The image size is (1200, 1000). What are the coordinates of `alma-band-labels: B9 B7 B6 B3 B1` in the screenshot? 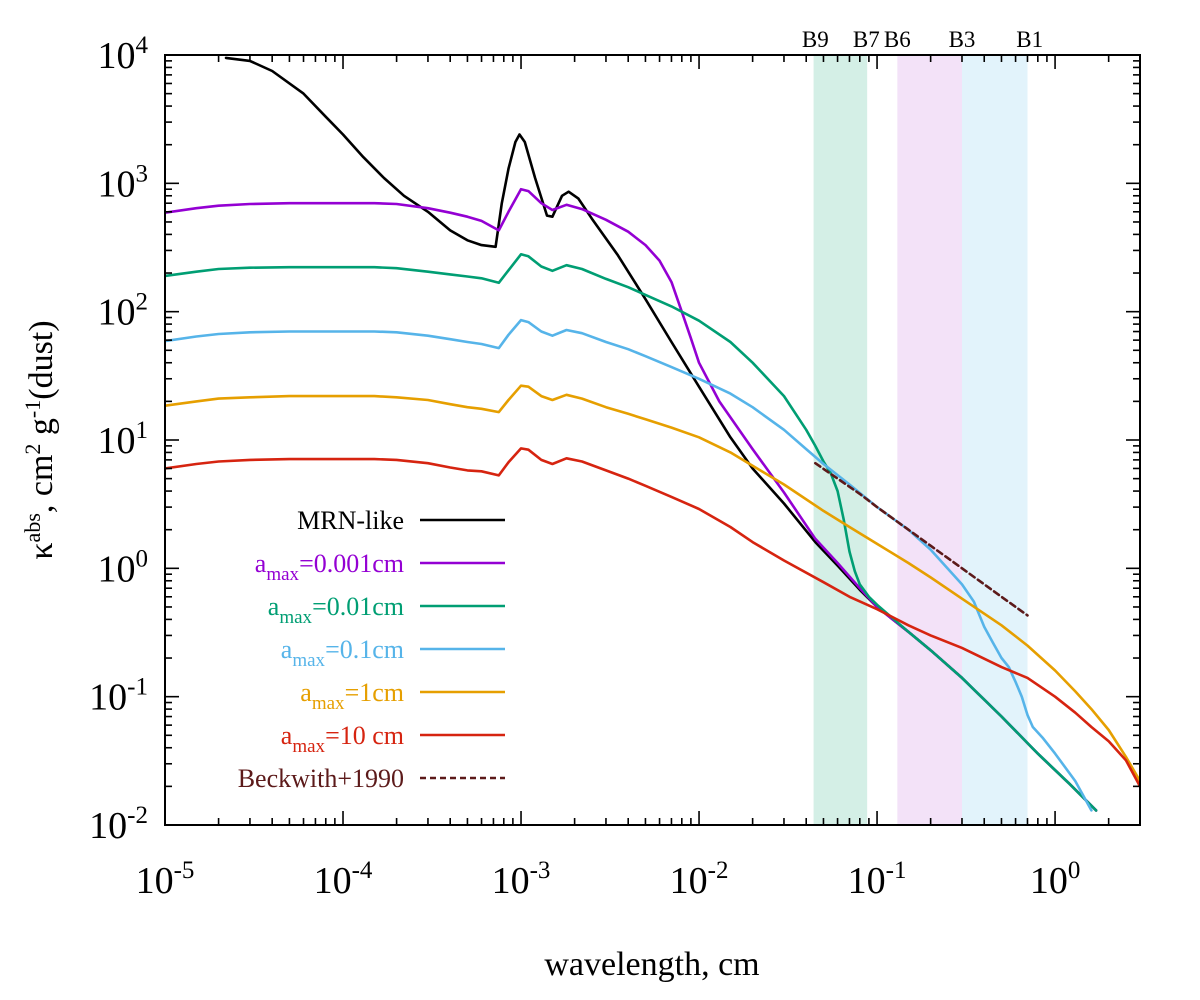 It's located at (922, 39).